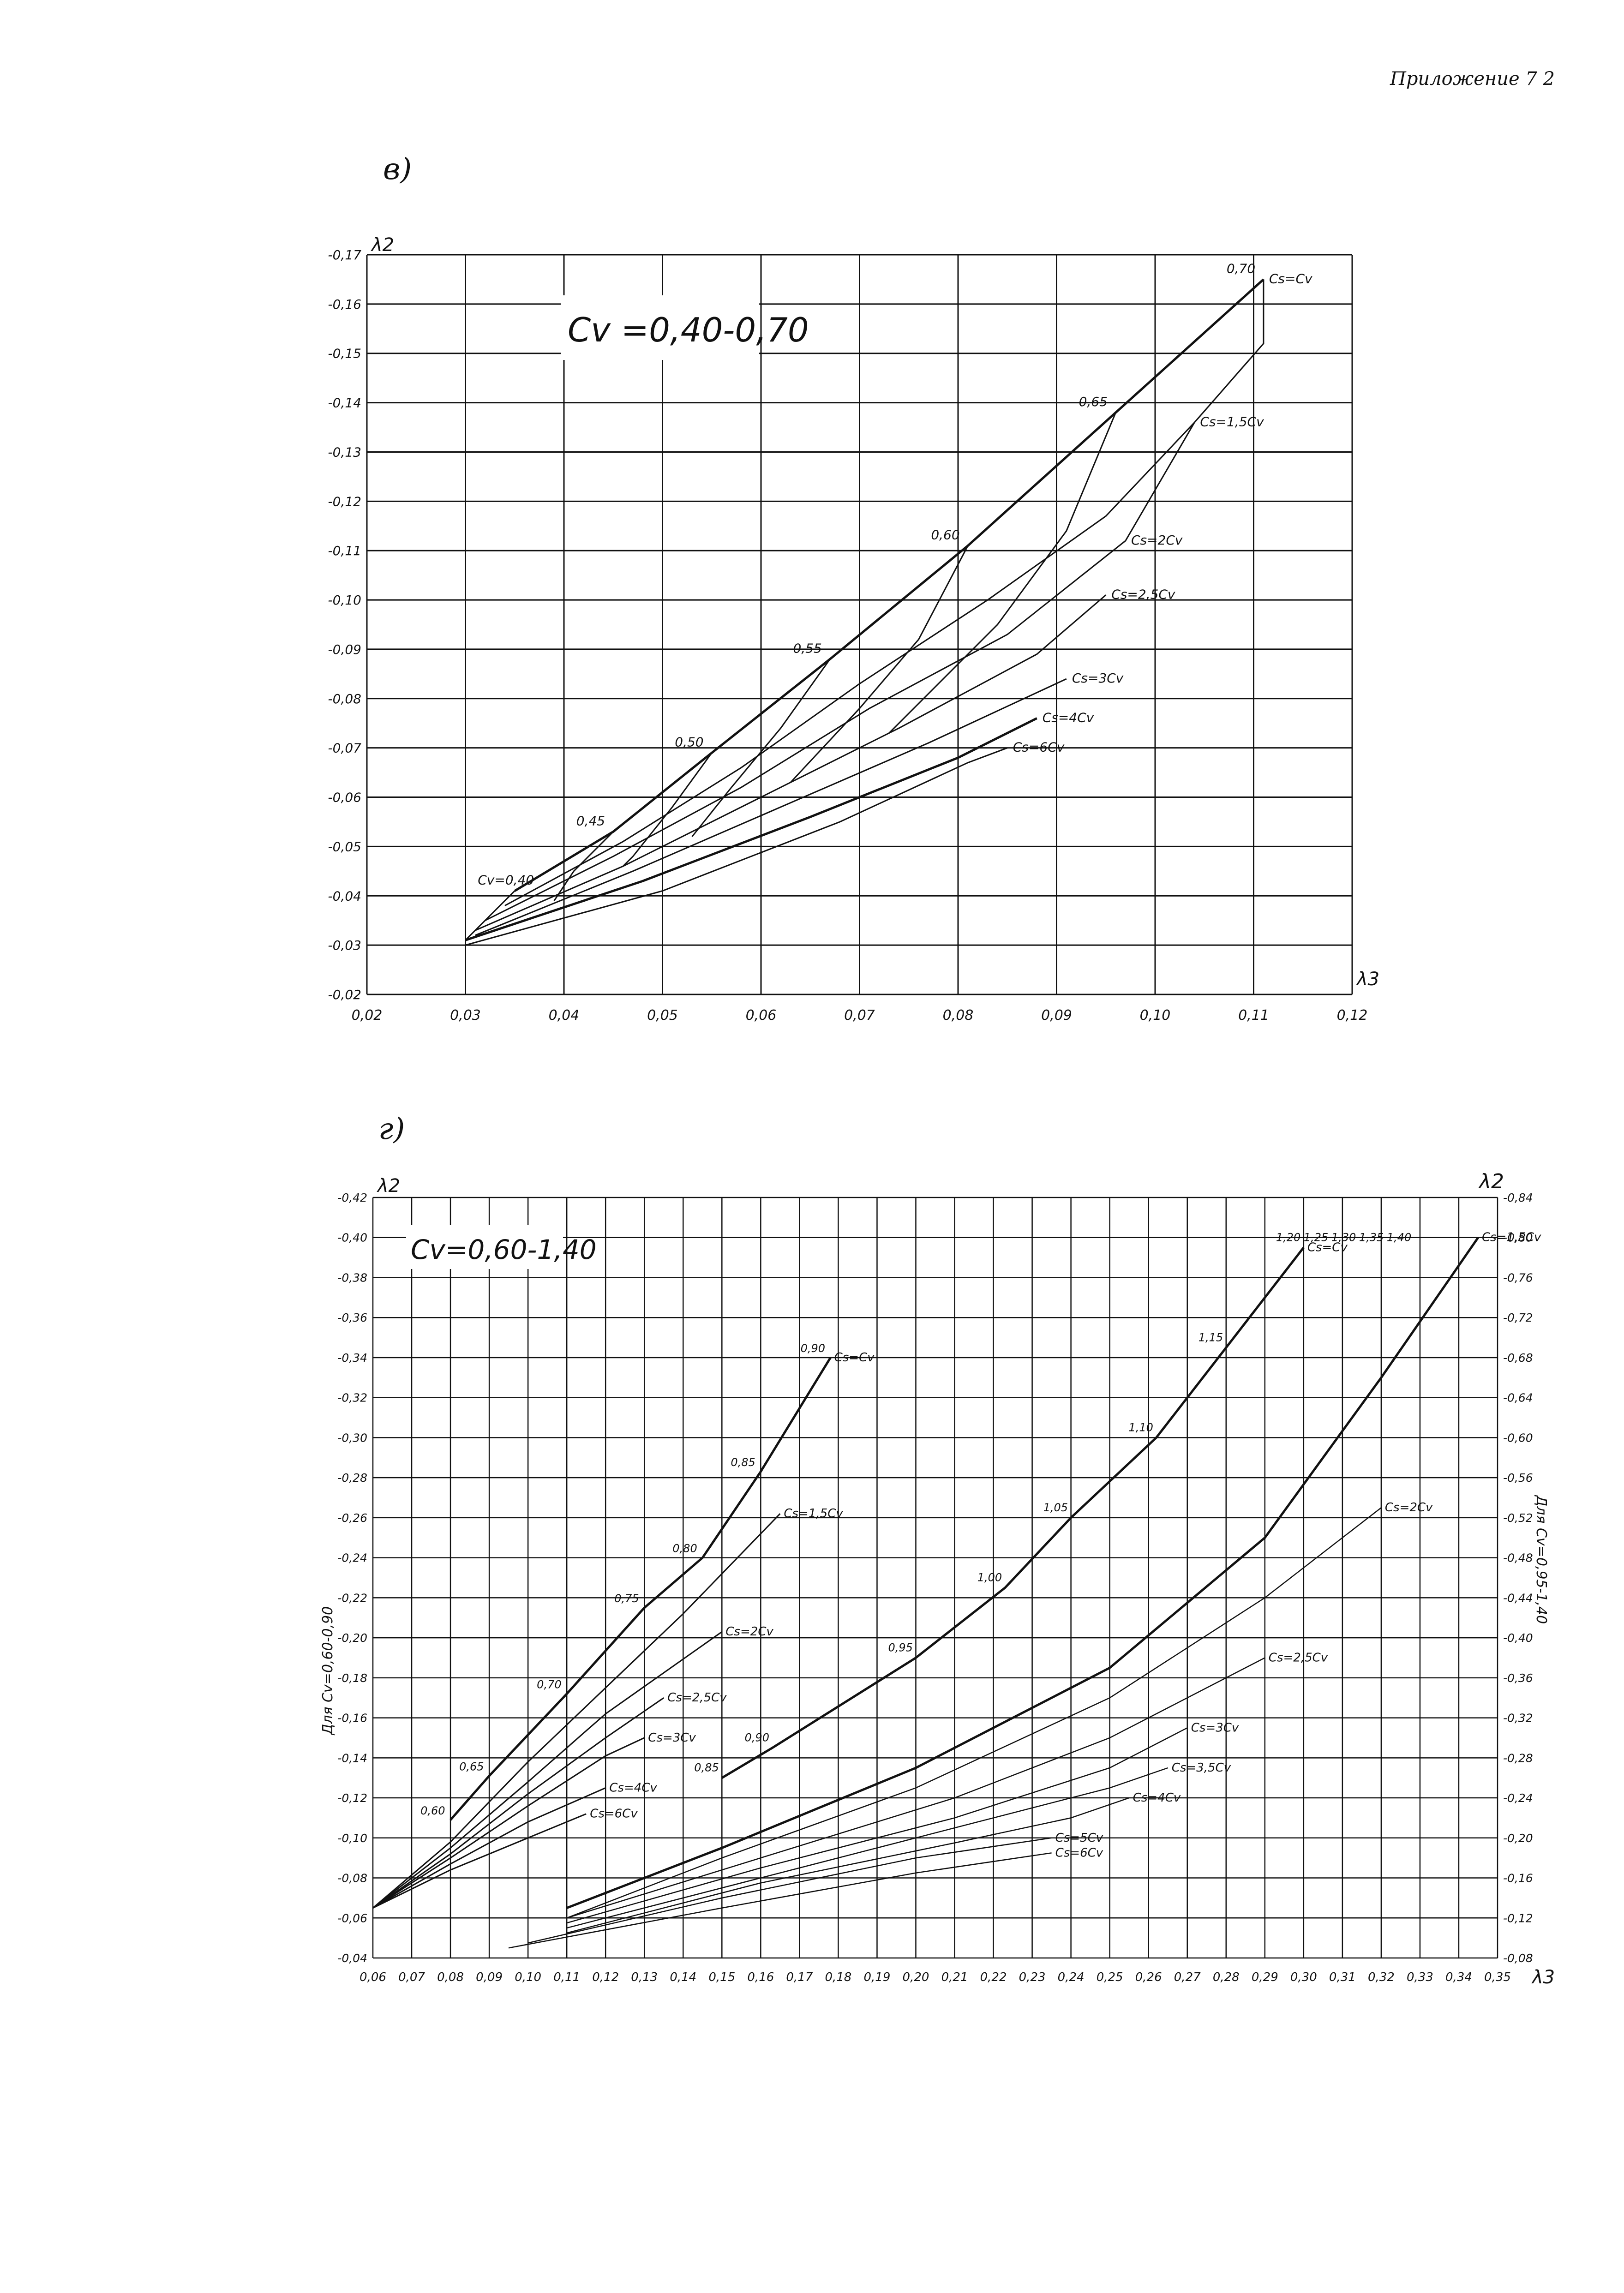 This screenshot has height=2293, width=1624. Describe the element at coordinates (352, 1958) in the screenshot. I see `y-tick-label-left: -0,04` at that location.